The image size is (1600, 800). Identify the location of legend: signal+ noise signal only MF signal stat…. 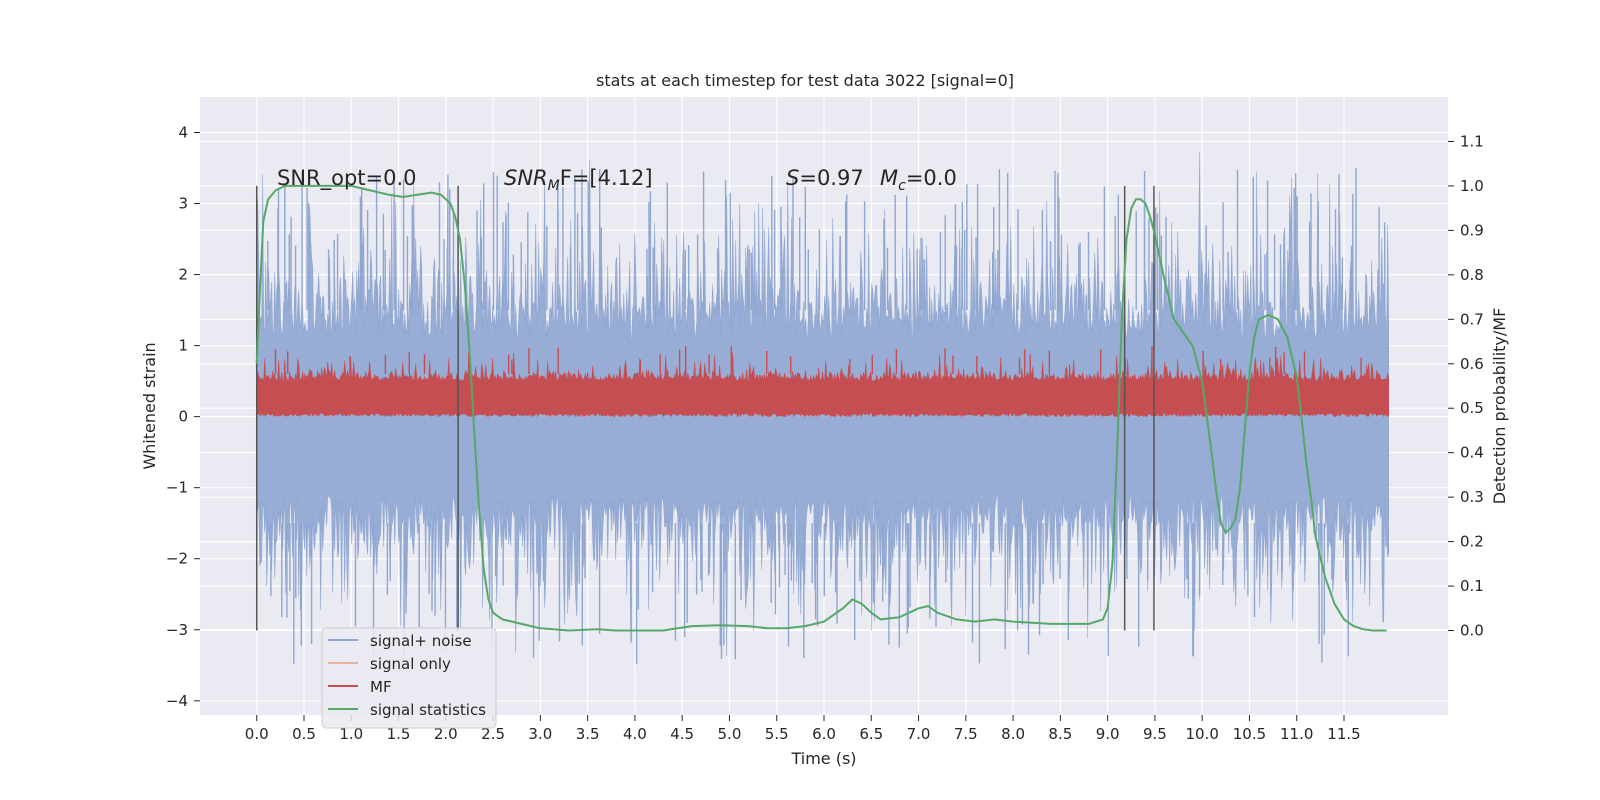
(409, 678).